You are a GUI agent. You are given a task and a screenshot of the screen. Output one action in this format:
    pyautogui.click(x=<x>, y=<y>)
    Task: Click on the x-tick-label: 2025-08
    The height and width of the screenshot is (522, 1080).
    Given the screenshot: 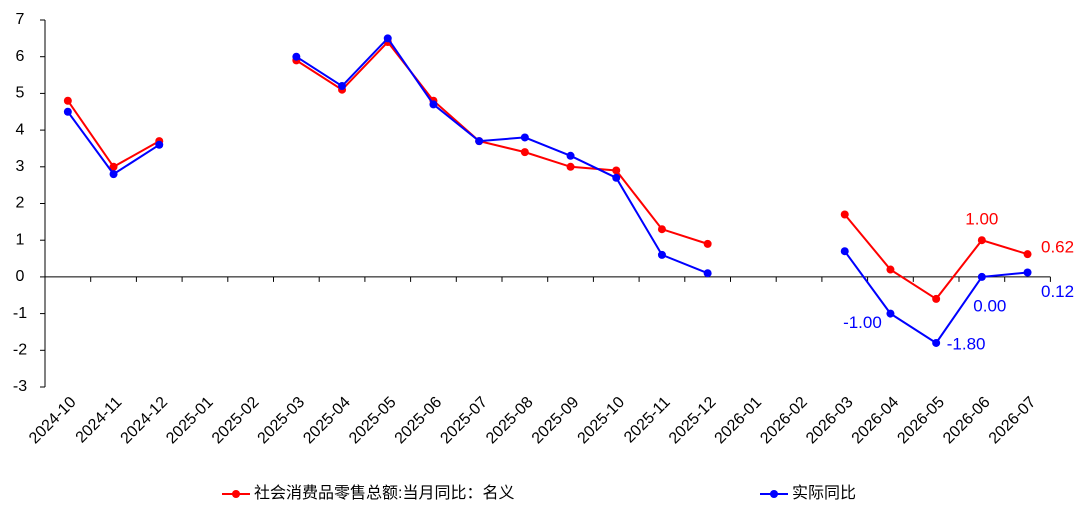 What is the action you would take?
    pyautogui.click(x=510, y=421)
    